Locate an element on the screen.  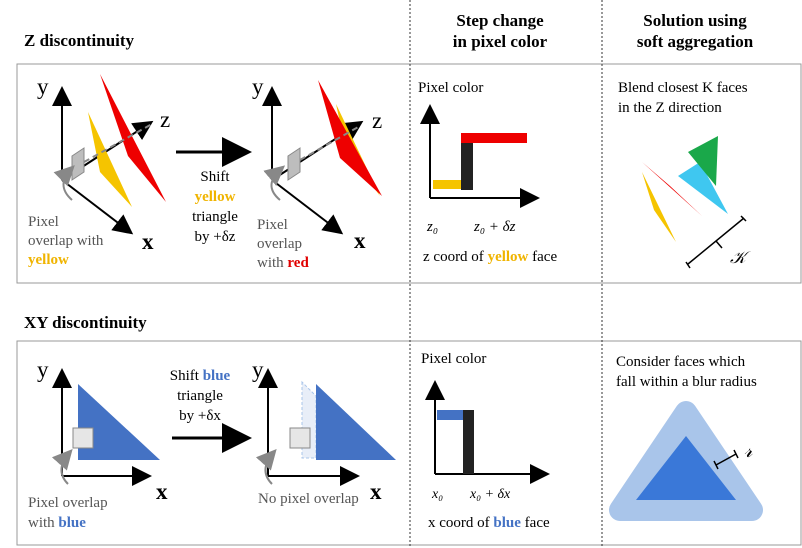
green-face is located at coordinates (703, 161).